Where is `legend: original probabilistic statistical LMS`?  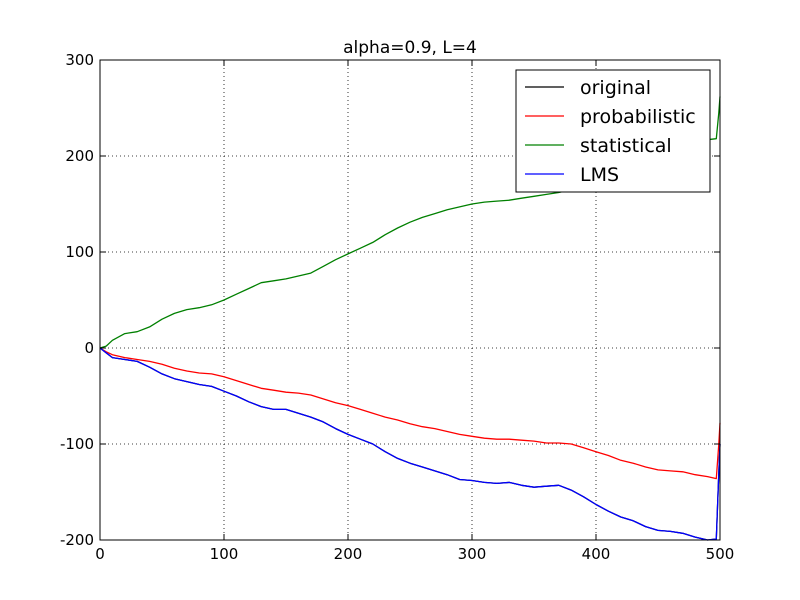
legend: original probabilistic statistical LMS is located at coordinates (613, 131).